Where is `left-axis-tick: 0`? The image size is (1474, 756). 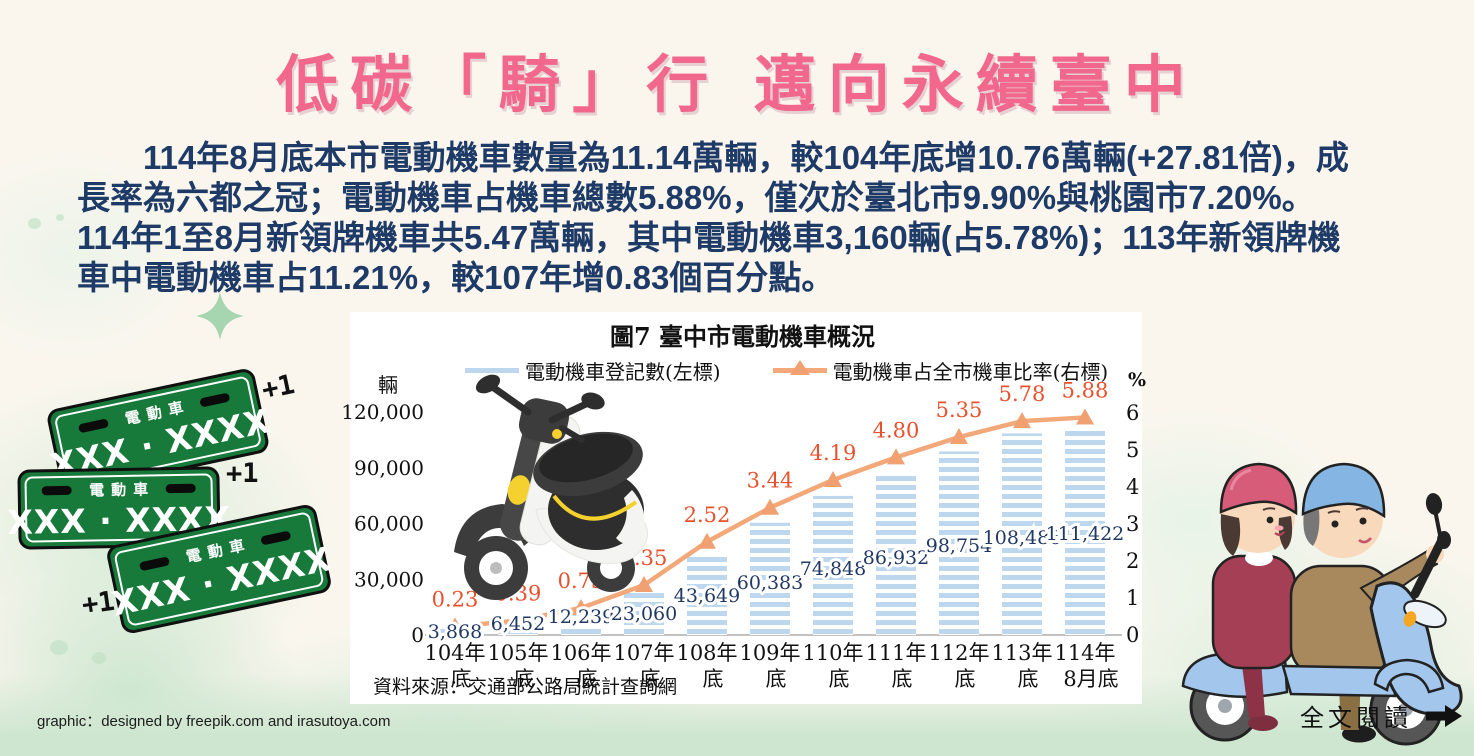
left-axis-tick: 0 is located at coordinates (417, 635).